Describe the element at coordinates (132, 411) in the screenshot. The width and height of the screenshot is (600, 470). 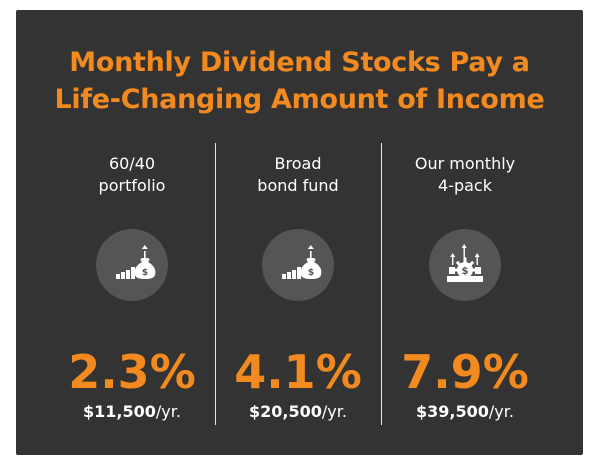
I see `annual-income: $11,500/yr.` at that location.